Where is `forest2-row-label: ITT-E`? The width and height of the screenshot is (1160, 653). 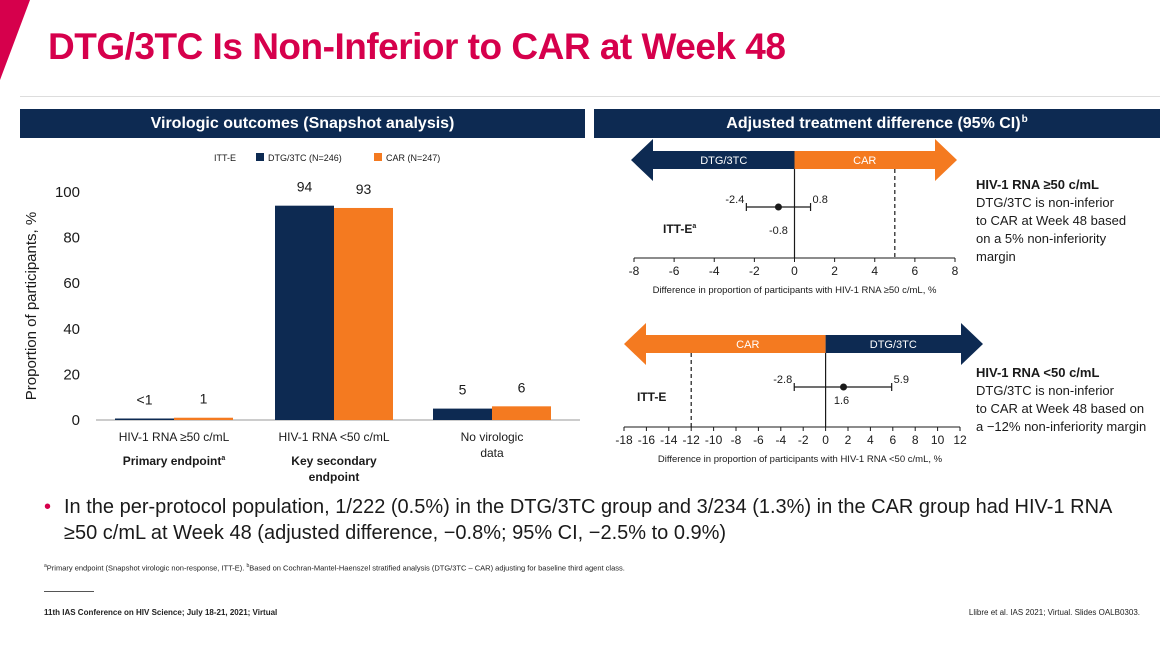 forest2-row-label: ITT-E is located at coordinates (651, 397).